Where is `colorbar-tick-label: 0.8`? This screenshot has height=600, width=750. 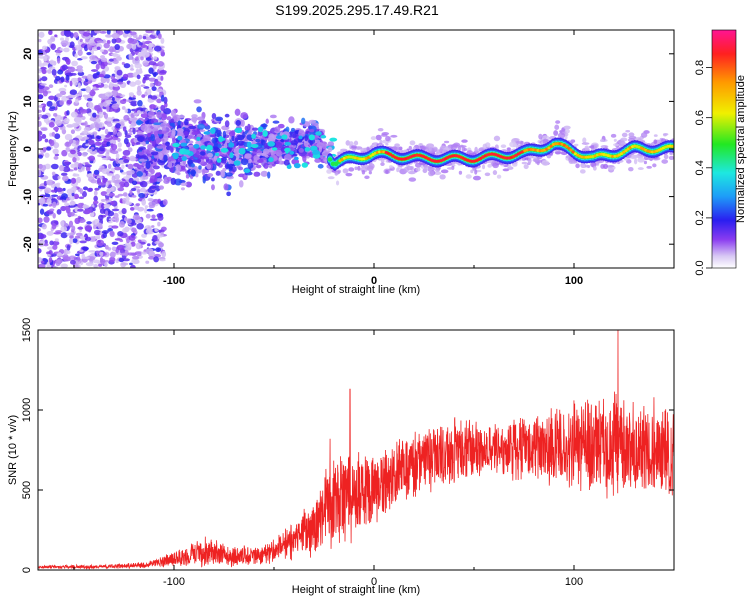
colorbar-tick-label: 0.8 is located at coordinates (700, 67).